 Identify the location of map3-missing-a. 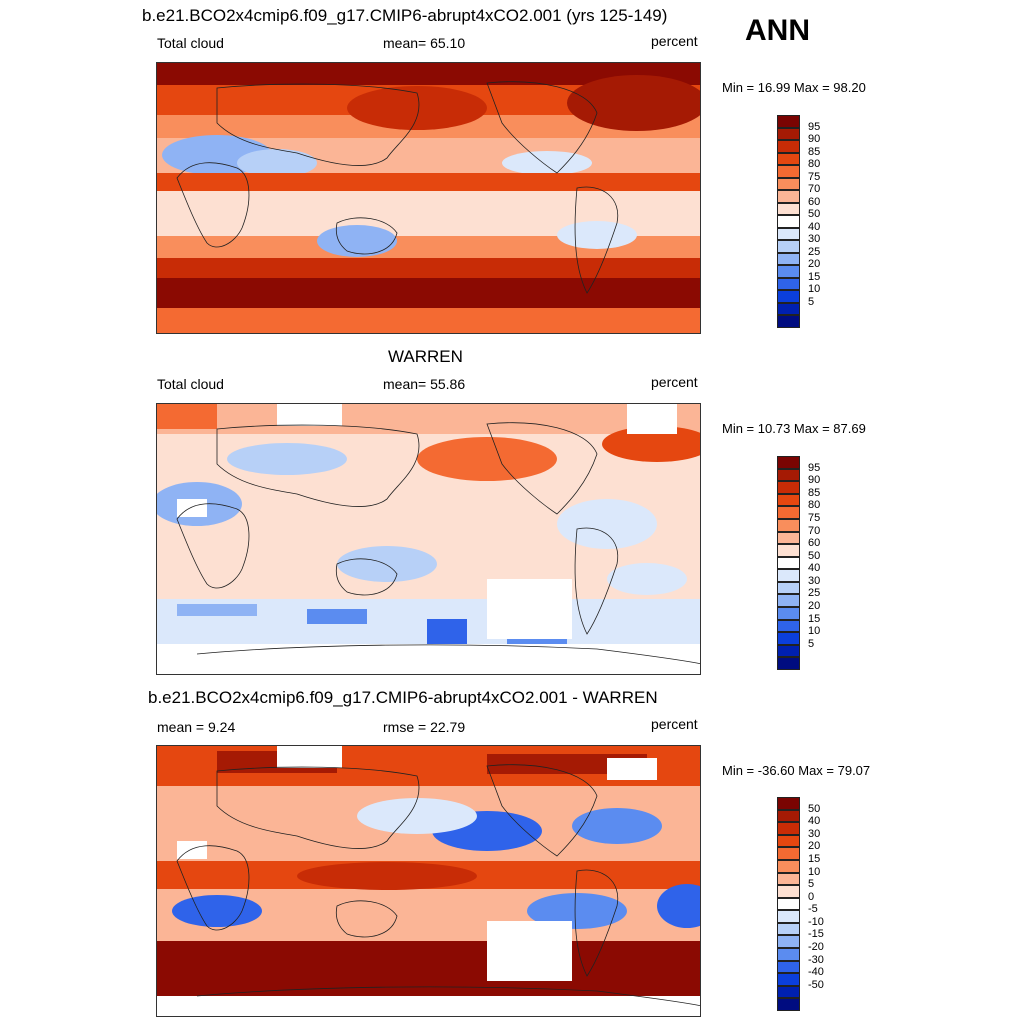
(309, 757).